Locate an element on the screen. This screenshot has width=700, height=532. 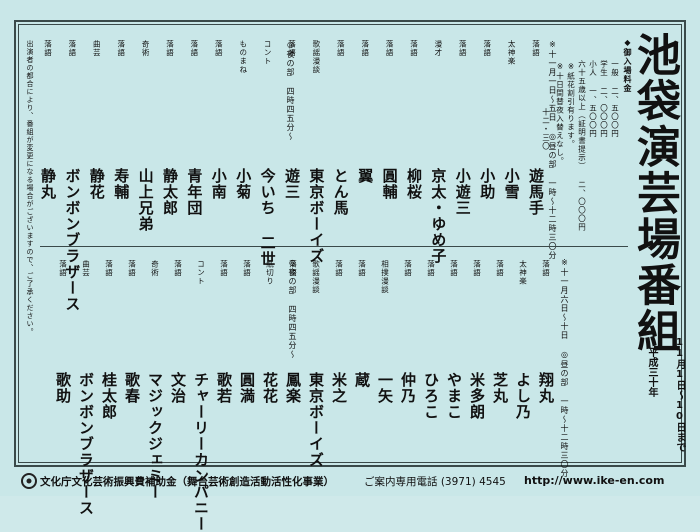
lower-header: ※十一月六日〜十日 ◎昼の部 一時〜十二時三〇分 is located at coordinates (564, 368).